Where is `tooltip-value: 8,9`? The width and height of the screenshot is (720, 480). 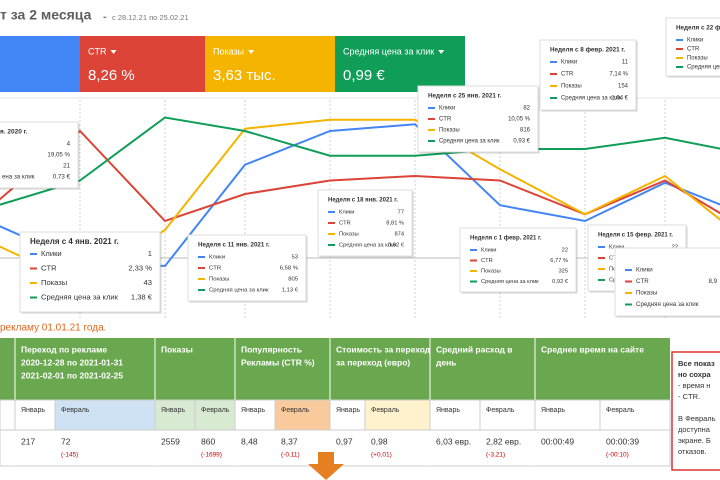 tooltip-value: 8,9 is located at coordinates (712, 281).